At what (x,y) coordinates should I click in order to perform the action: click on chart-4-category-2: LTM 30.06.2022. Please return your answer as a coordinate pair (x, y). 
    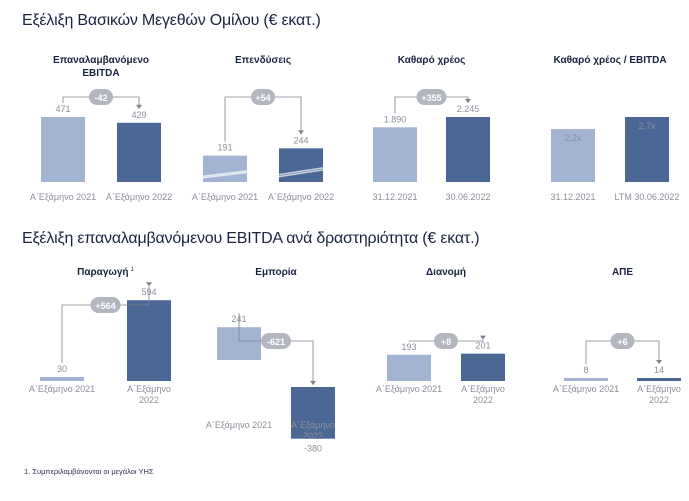
    Looking at the image, I should click on (647, 197).